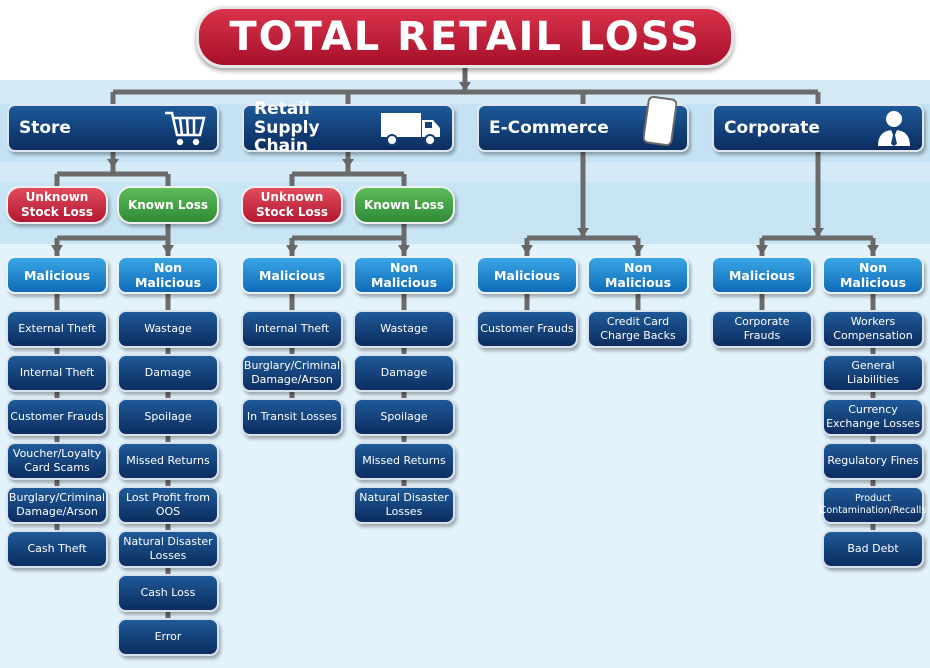 Image resolution: width=930 pixels, height=668 pixels. Describe the element at coordinates (411, 128) in the screenshot. I see `delivery-truck-icon` at that location.